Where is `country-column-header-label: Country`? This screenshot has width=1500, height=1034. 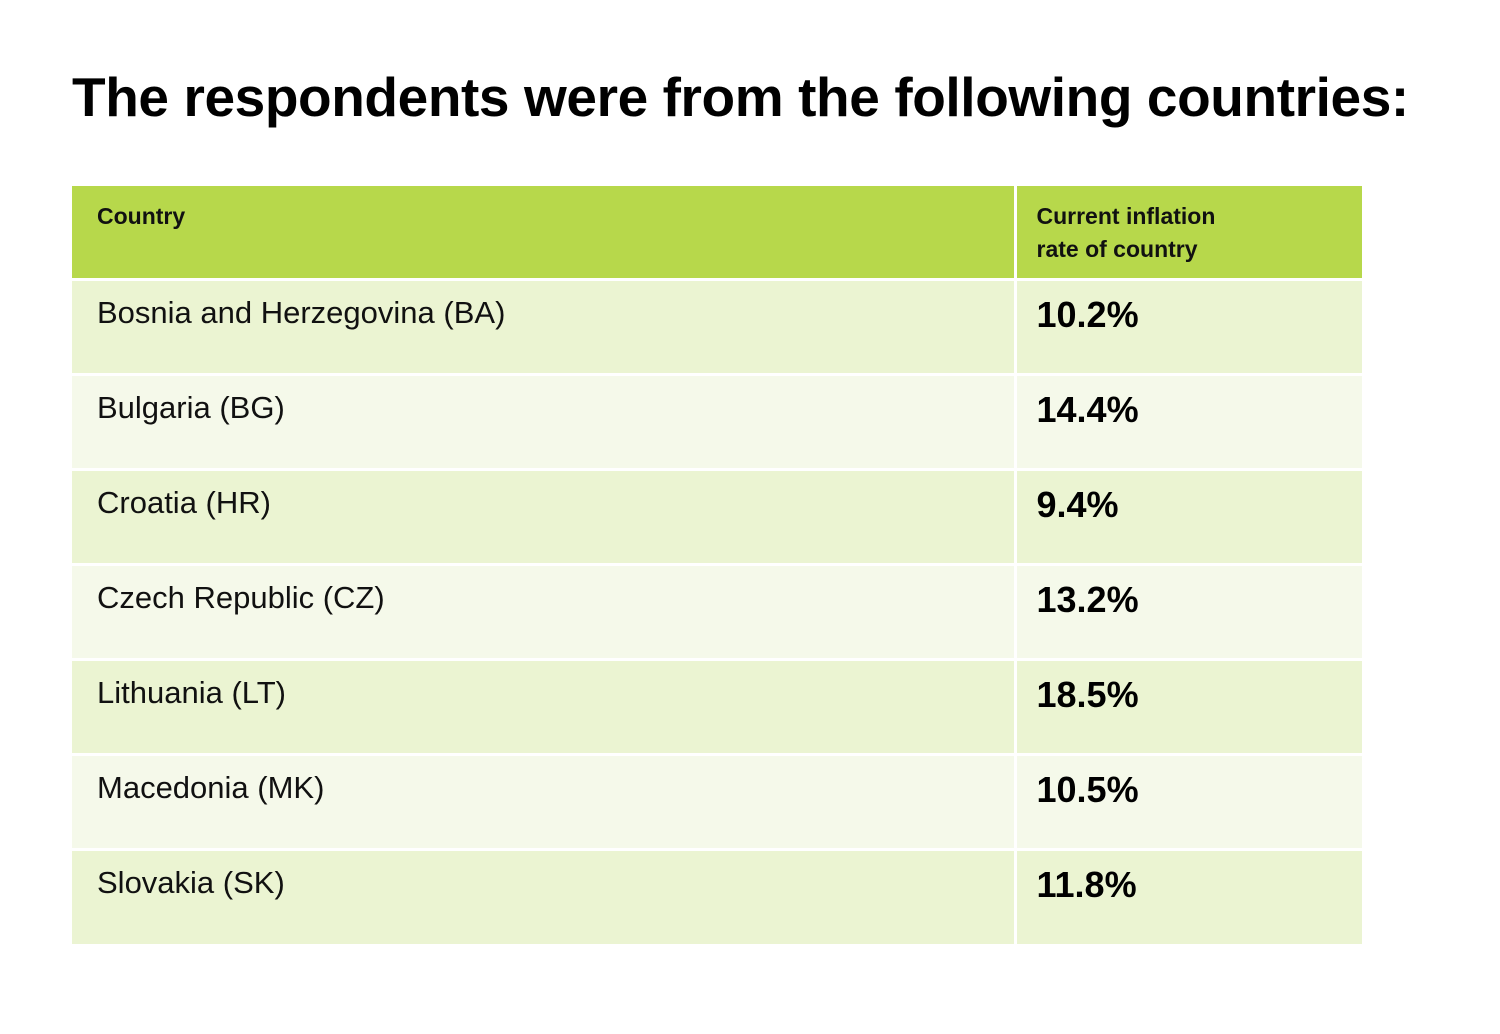 country-column-header-label: Country is located at coordinates (141, 216).